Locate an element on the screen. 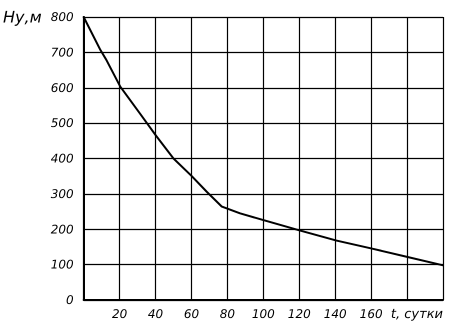 The image size is (457, 325). x-tick-label: 100 is located at coordinates (264, 314).